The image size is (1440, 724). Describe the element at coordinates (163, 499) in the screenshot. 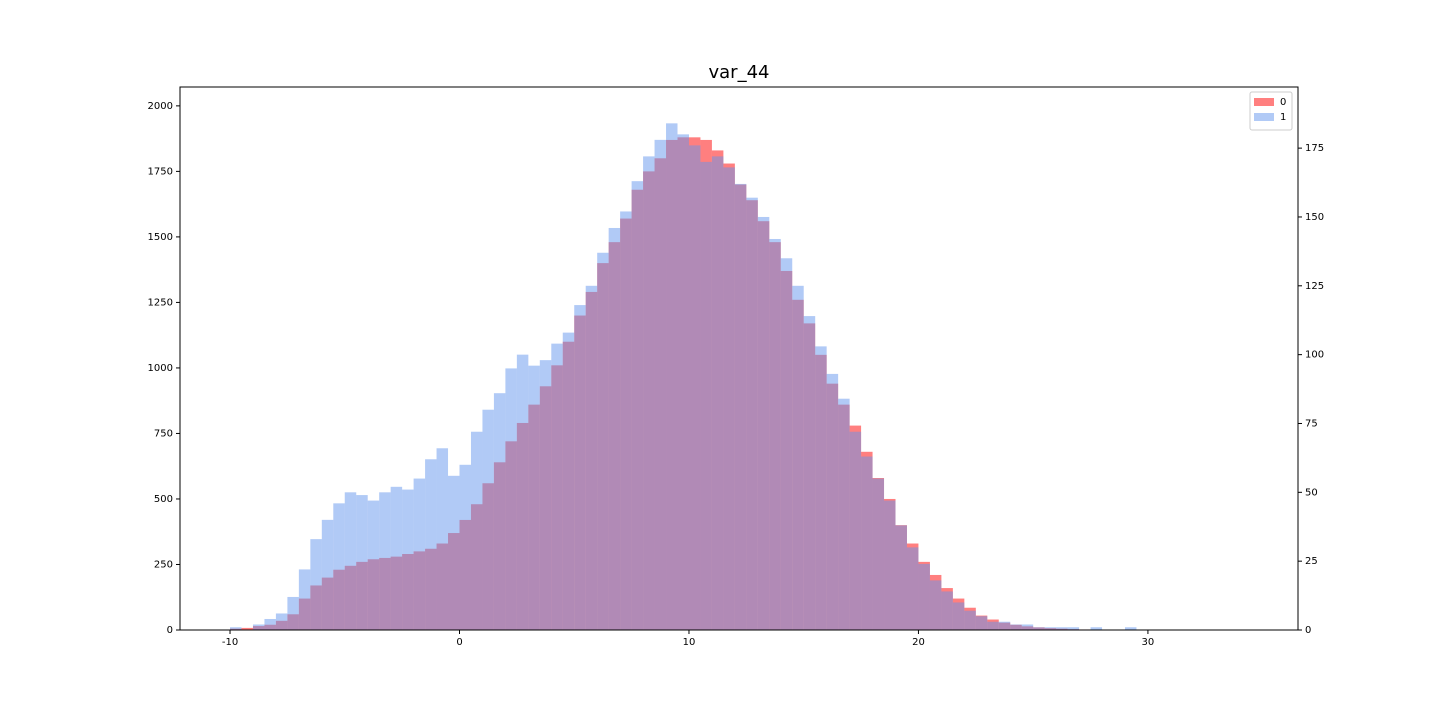

I see `y-tick-label: 500` at that location.